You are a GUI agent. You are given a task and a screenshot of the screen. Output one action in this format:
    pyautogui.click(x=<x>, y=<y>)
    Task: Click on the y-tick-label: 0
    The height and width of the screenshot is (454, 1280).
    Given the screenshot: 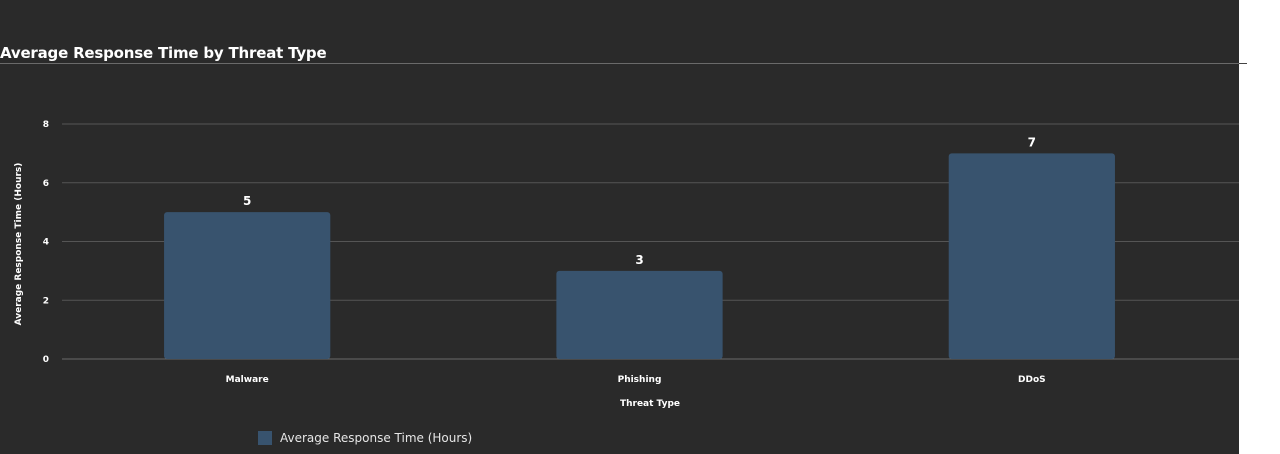 What is the action you would take?
    pyautogui.click(x=46, y=360)
    